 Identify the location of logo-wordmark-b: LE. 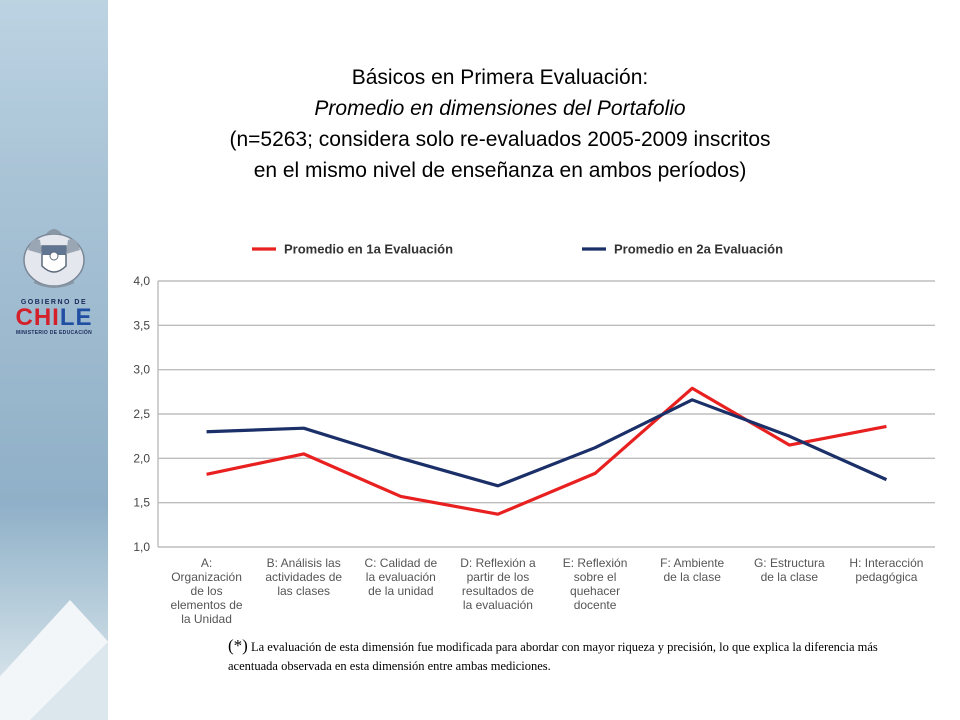
(76, 317).